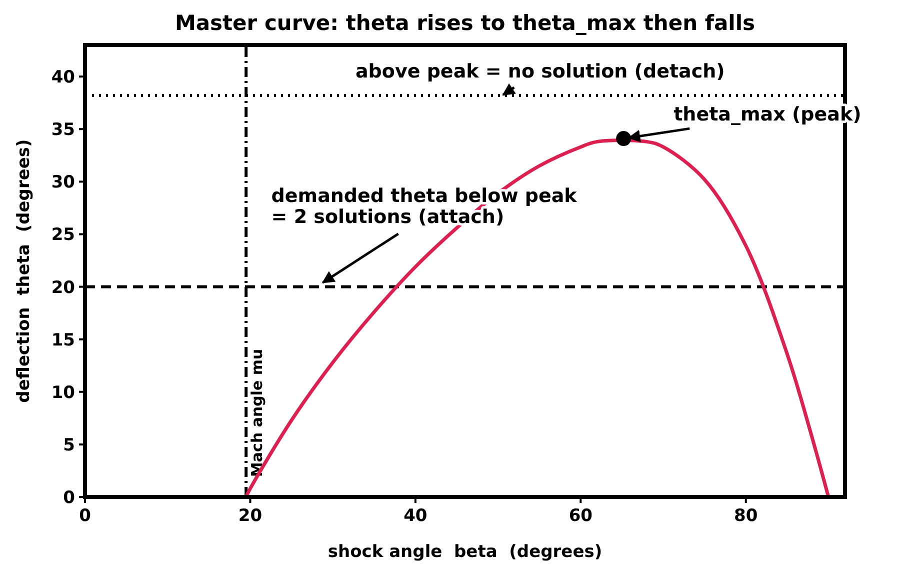 The width and height of the screenshot is (898, 573). Describe the element at coordinates (63, 340) in the screenshot. I see `y-tick-label: 15` at that location.